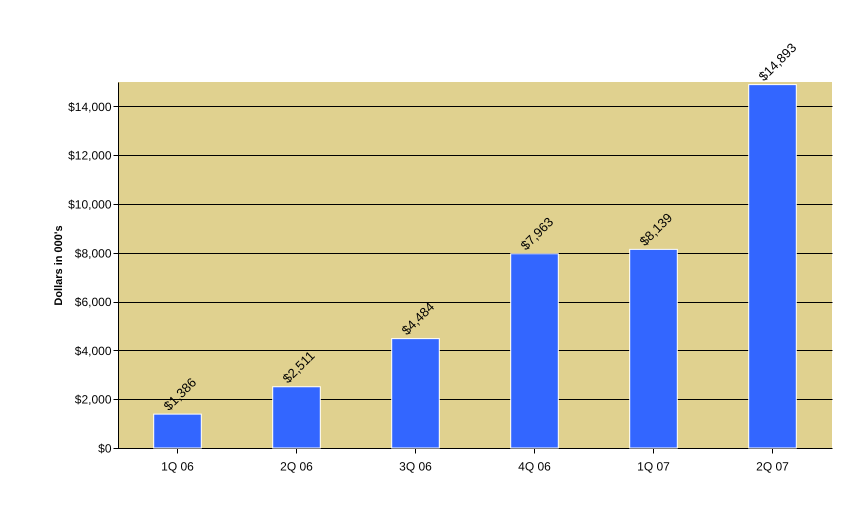 The image size is (851, 524). I want to click on y-tick-label: $6,000, so click(93, 302).